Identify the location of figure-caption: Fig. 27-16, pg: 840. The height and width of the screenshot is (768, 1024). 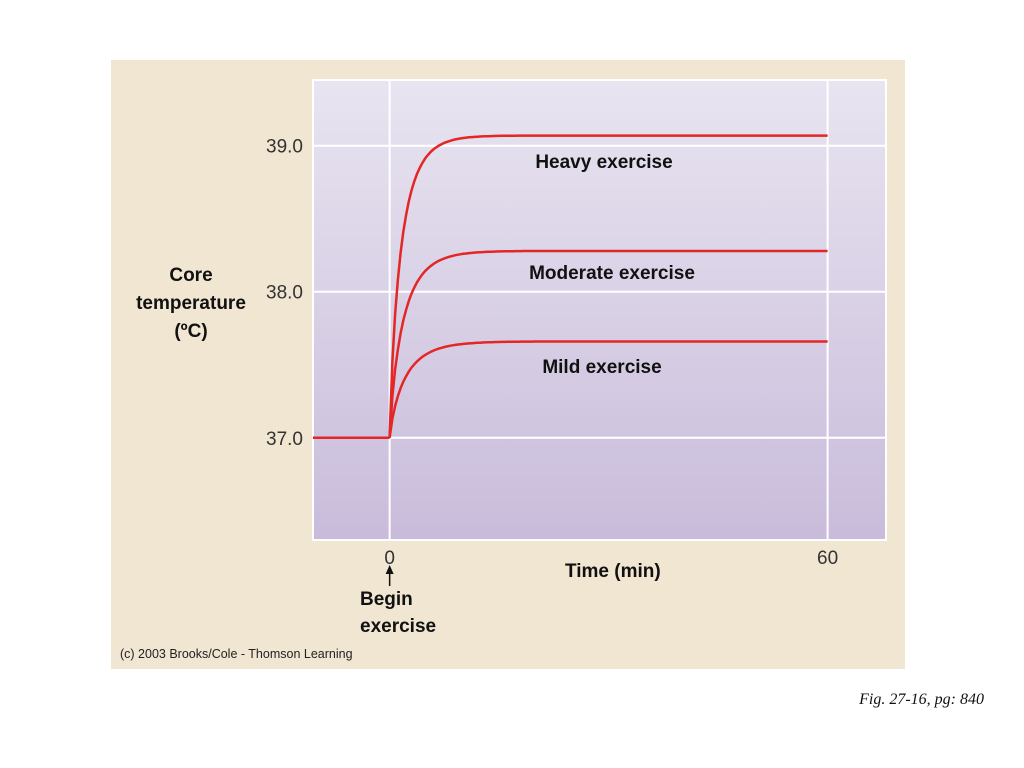
(921, 699).